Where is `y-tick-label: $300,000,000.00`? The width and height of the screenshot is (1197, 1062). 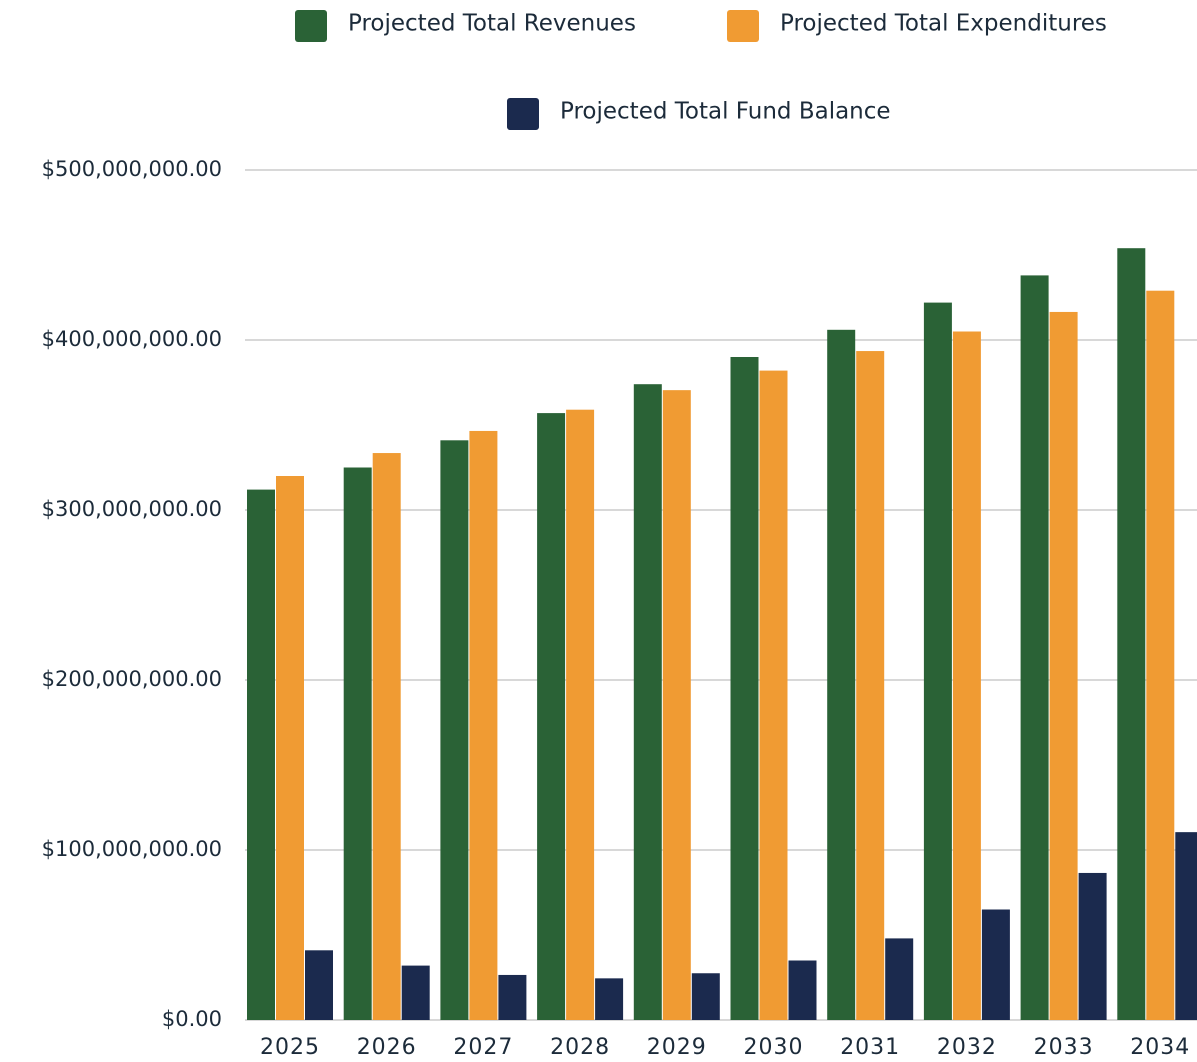 y-tick-label: $300,000,000.00 is located at coordinates (132, 509).